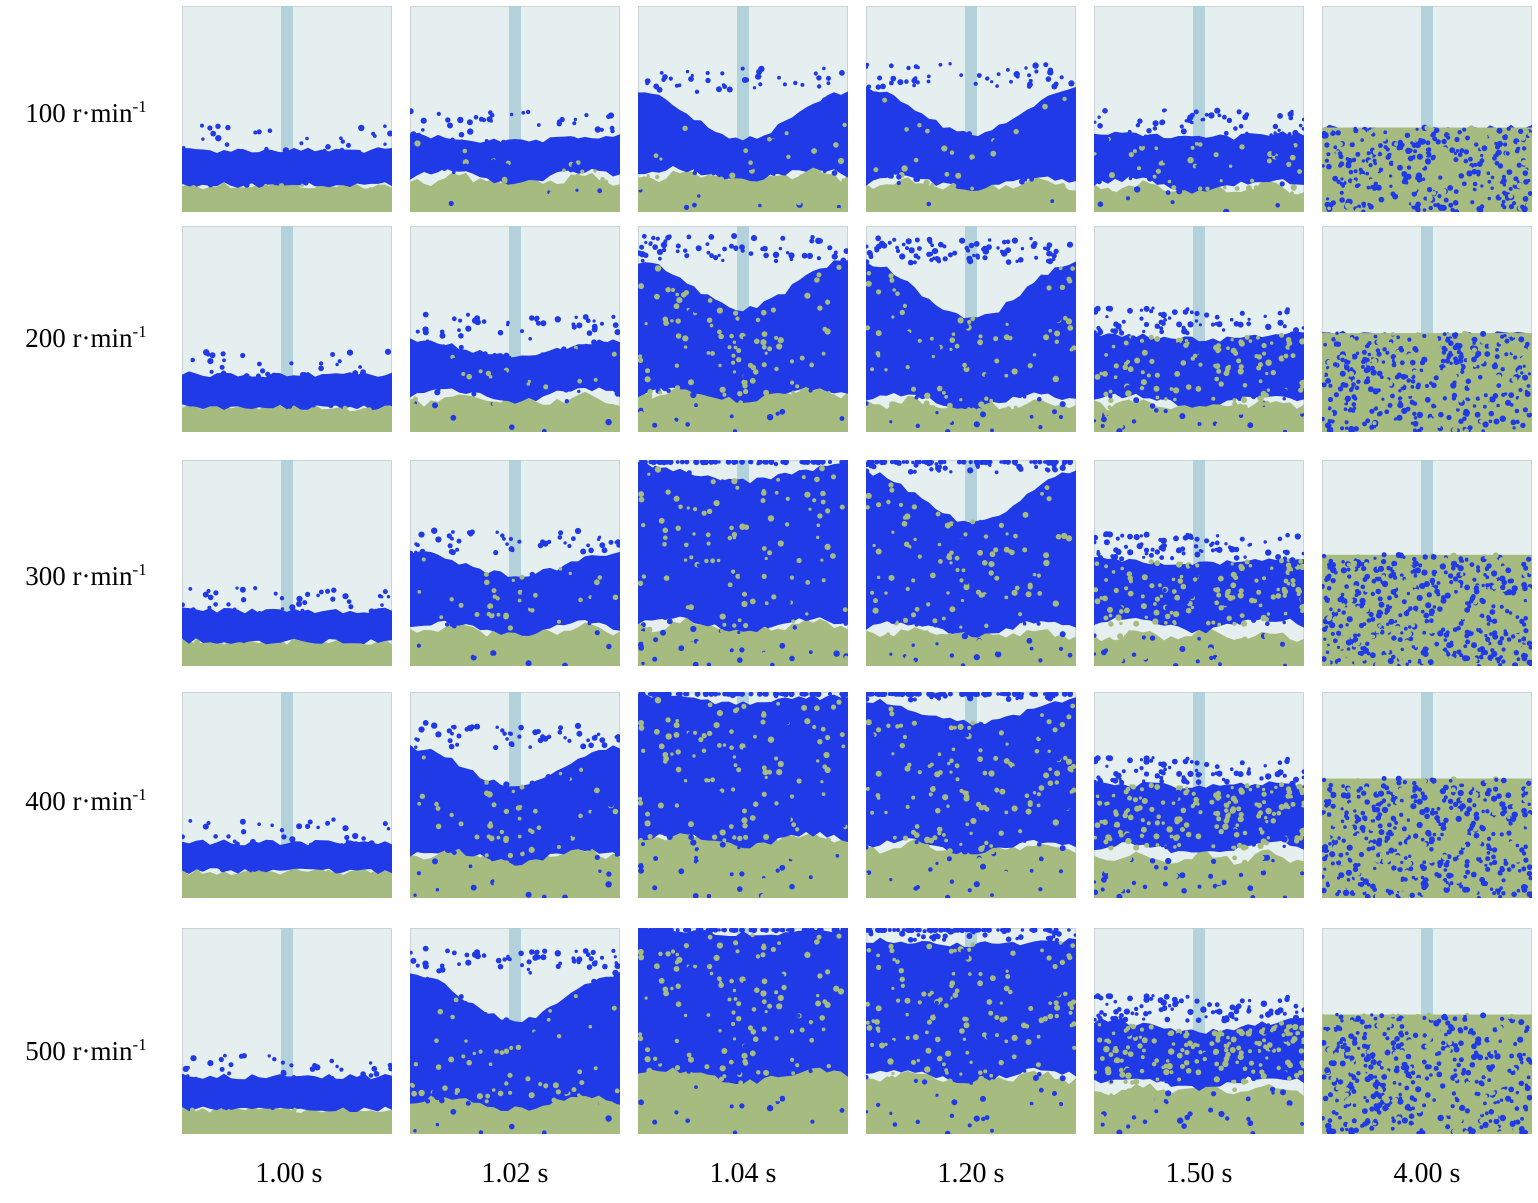 This screenshot has width=1538, height=1203. Describe the element at coordinates (287, 167) in the screenshot. I see `blue-particle-layer` at that location.